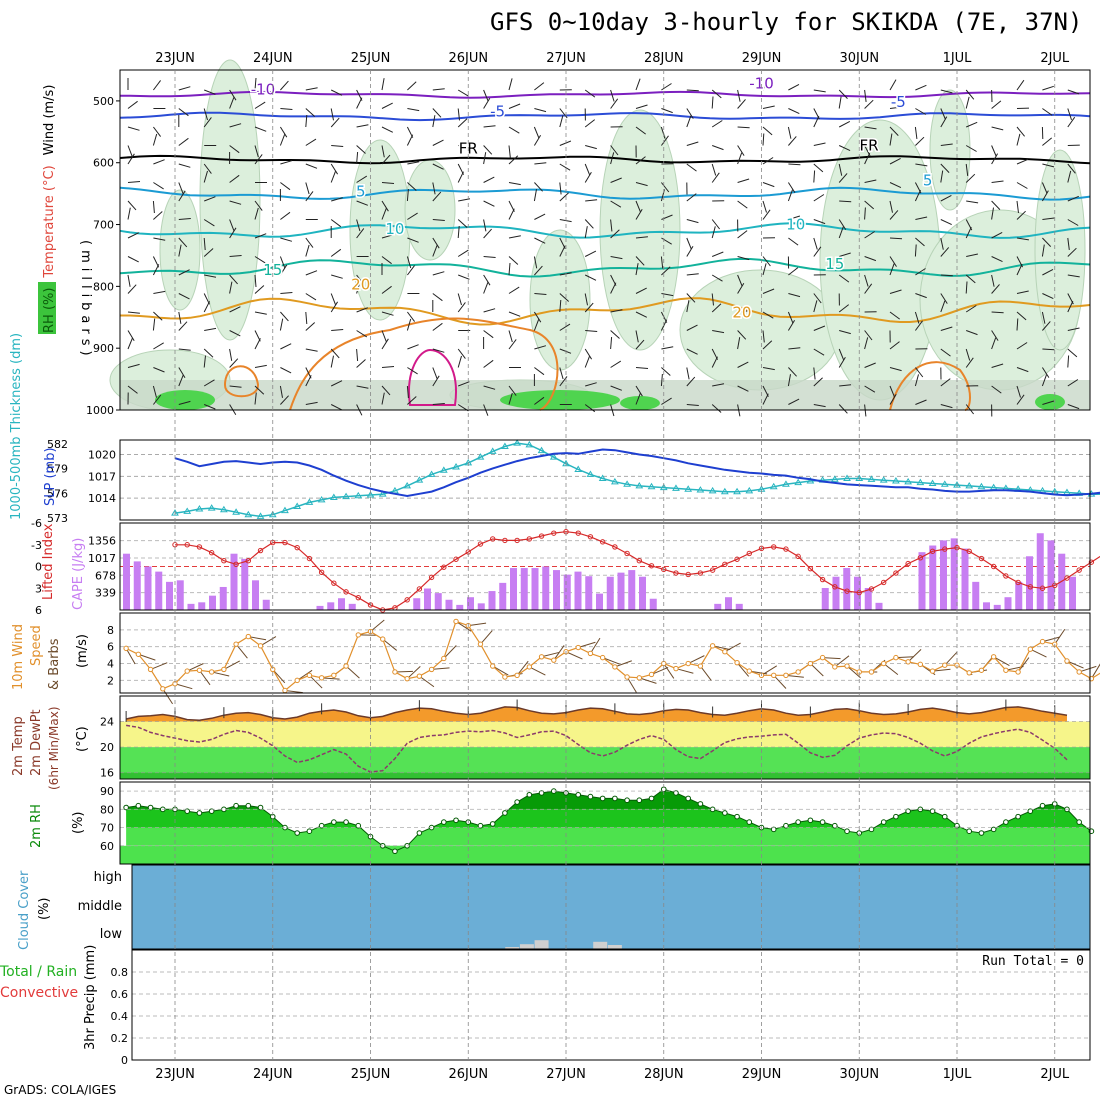  Describe the element at coordinates (361, 192) in the screenshot. I see `contour-label: 5` at that location.